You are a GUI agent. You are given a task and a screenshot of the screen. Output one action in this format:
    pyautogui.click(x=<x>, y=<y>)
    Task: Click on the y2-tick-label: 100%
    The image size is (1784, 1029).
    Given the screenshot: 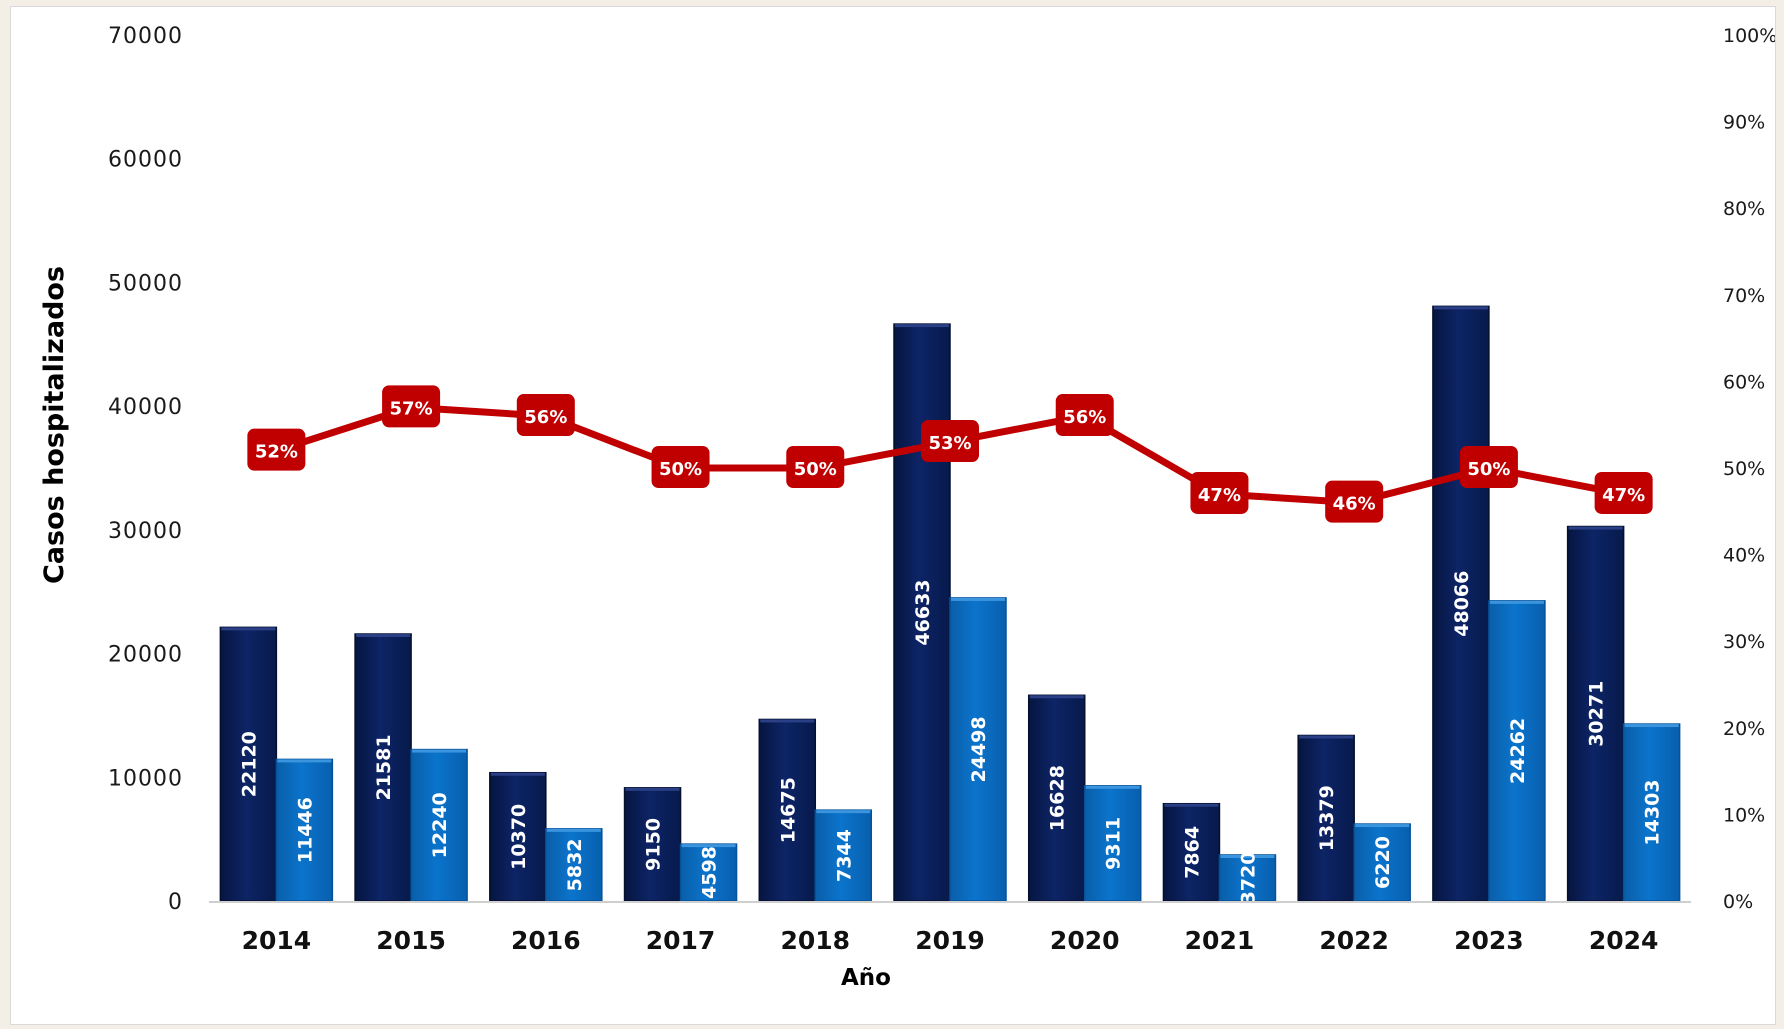 What is the action you would take?
    pyautogui.click(x=1749, y=36)
    